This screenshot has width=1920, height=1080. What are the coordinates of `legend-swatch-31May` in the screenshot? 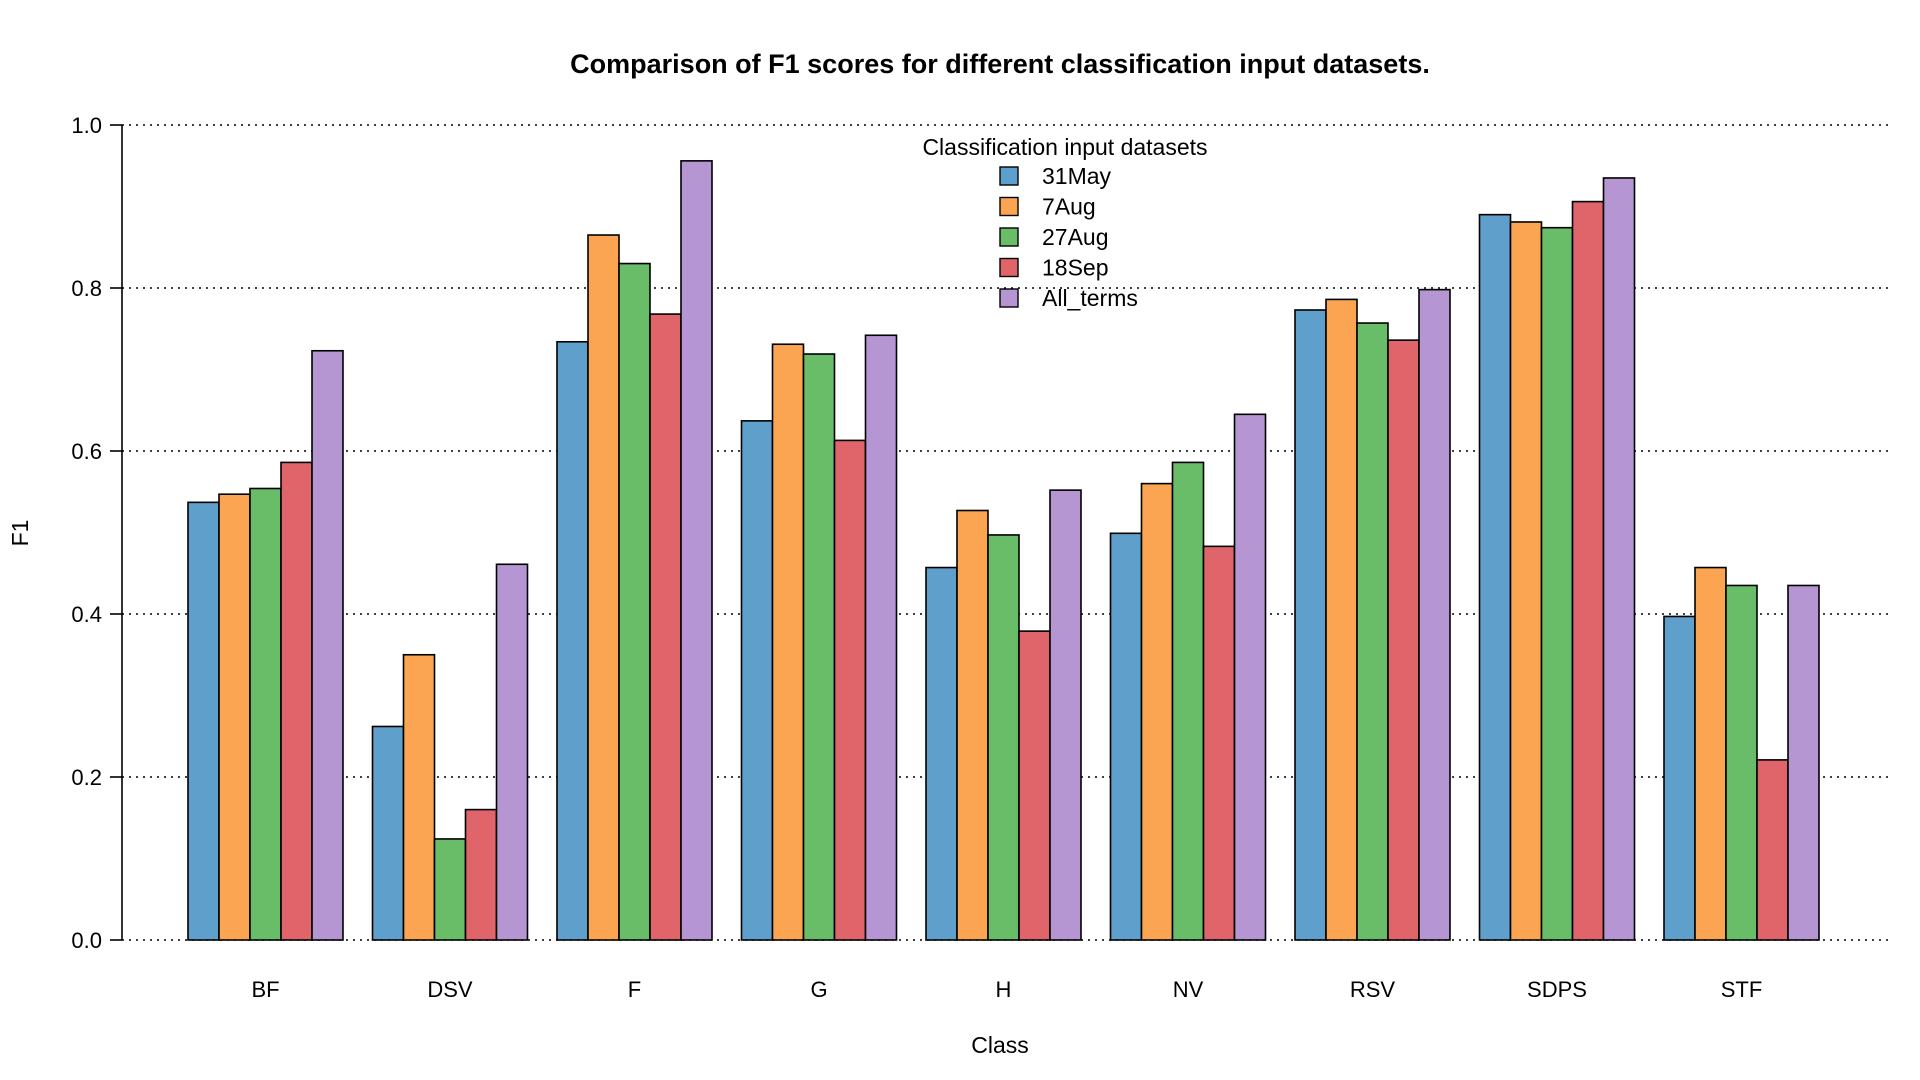 It's located at (1009, 176).